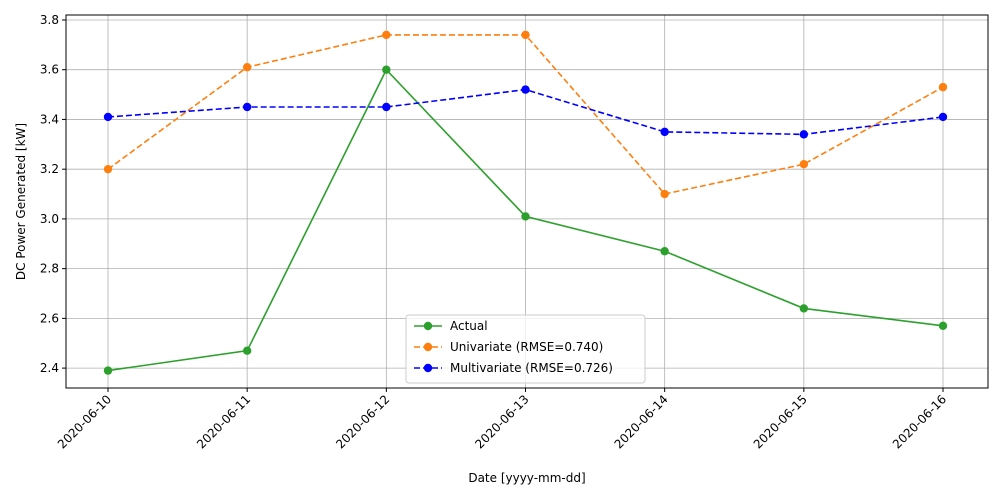  What do you see at coordinates (84, 421) in the screenshot?
I see `x-tick-label: 2020-06-10` at bounding box center [84, 421].